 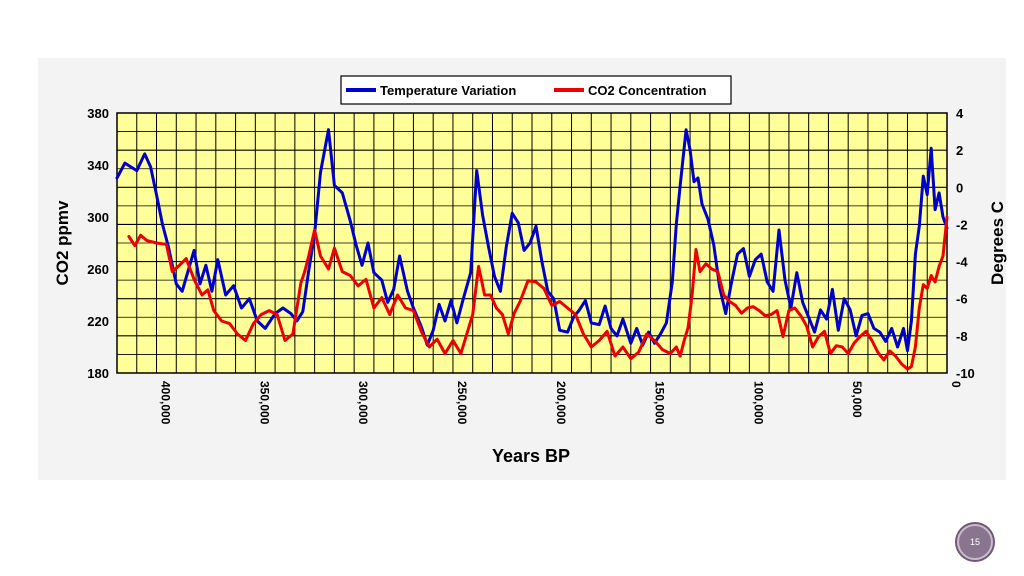 I want to click on y-left-tick-label: 180, so click(x=98, y=373).